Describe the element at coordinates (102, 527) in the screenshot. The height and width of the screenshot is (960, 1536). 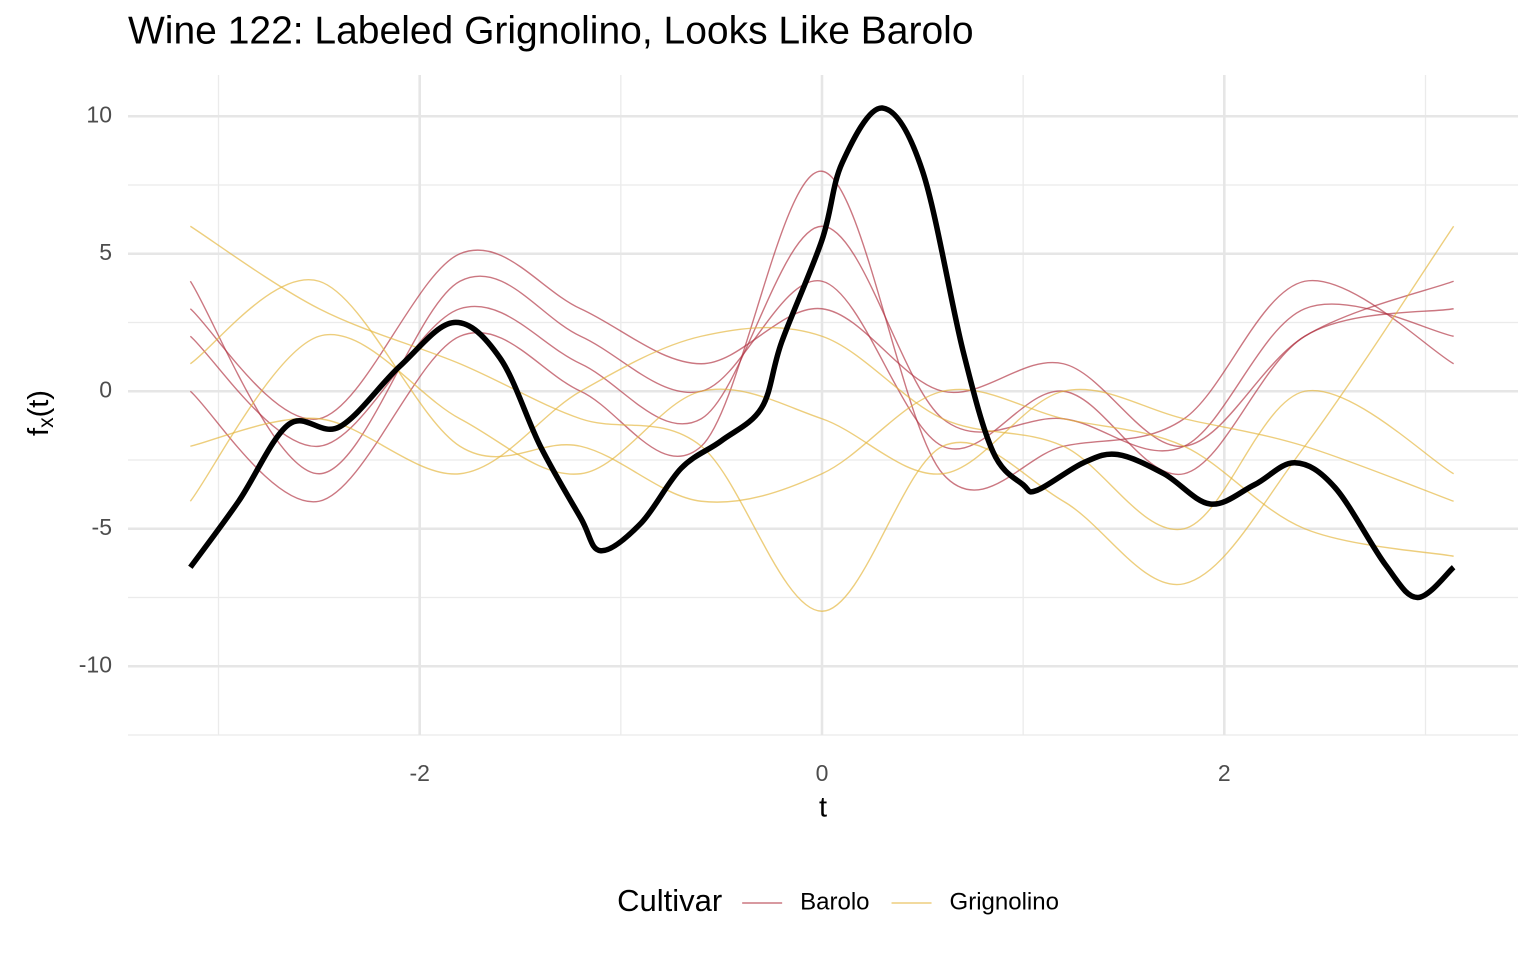
I see `y-tick-label: -5` at that location.